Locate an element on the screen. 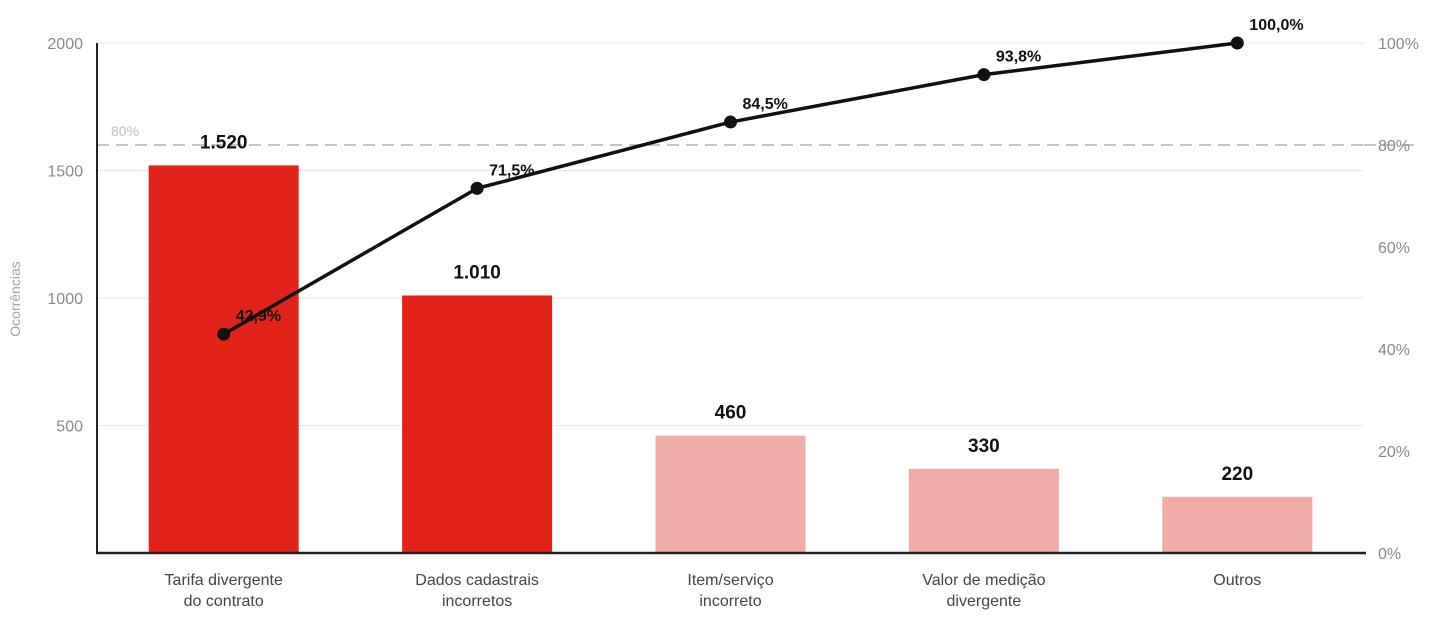  category-label: Outros is located at coordinates (1237, 580).